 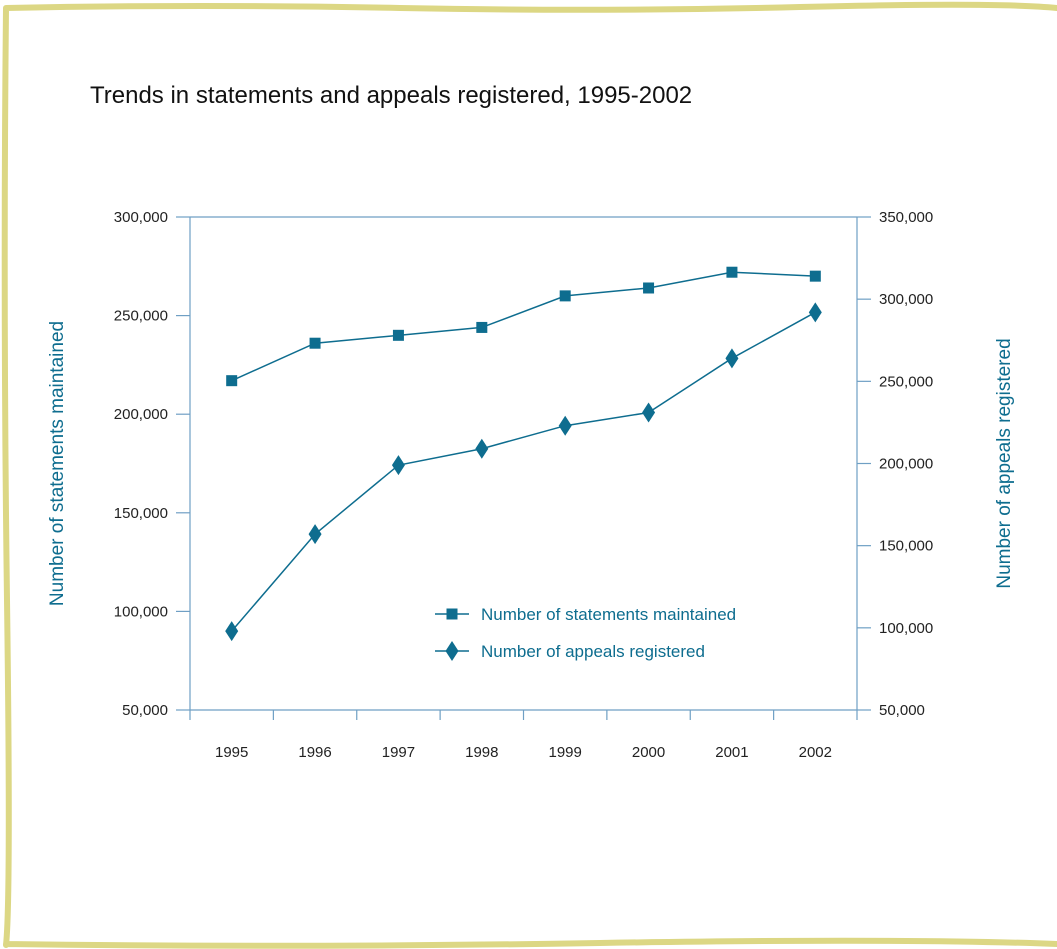 I want to click on y-right-tick-label: 150,000, so click(x=906, y=546).